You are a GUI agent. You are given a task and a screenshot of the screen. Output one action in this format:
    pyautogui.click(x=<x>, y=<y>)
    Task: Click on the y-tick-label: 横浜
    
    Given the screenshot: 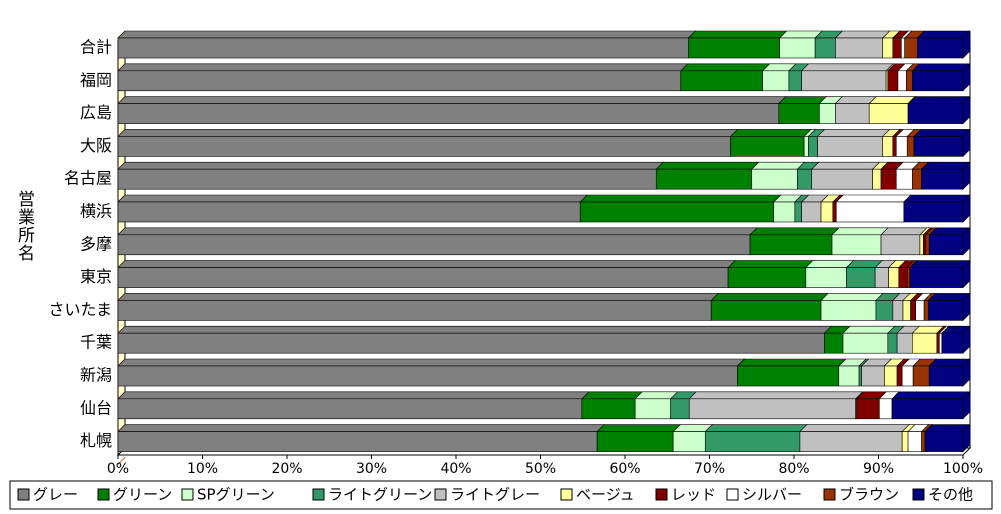 What is the action you would take?
    pyautogui.click(x=96, y=211)
    